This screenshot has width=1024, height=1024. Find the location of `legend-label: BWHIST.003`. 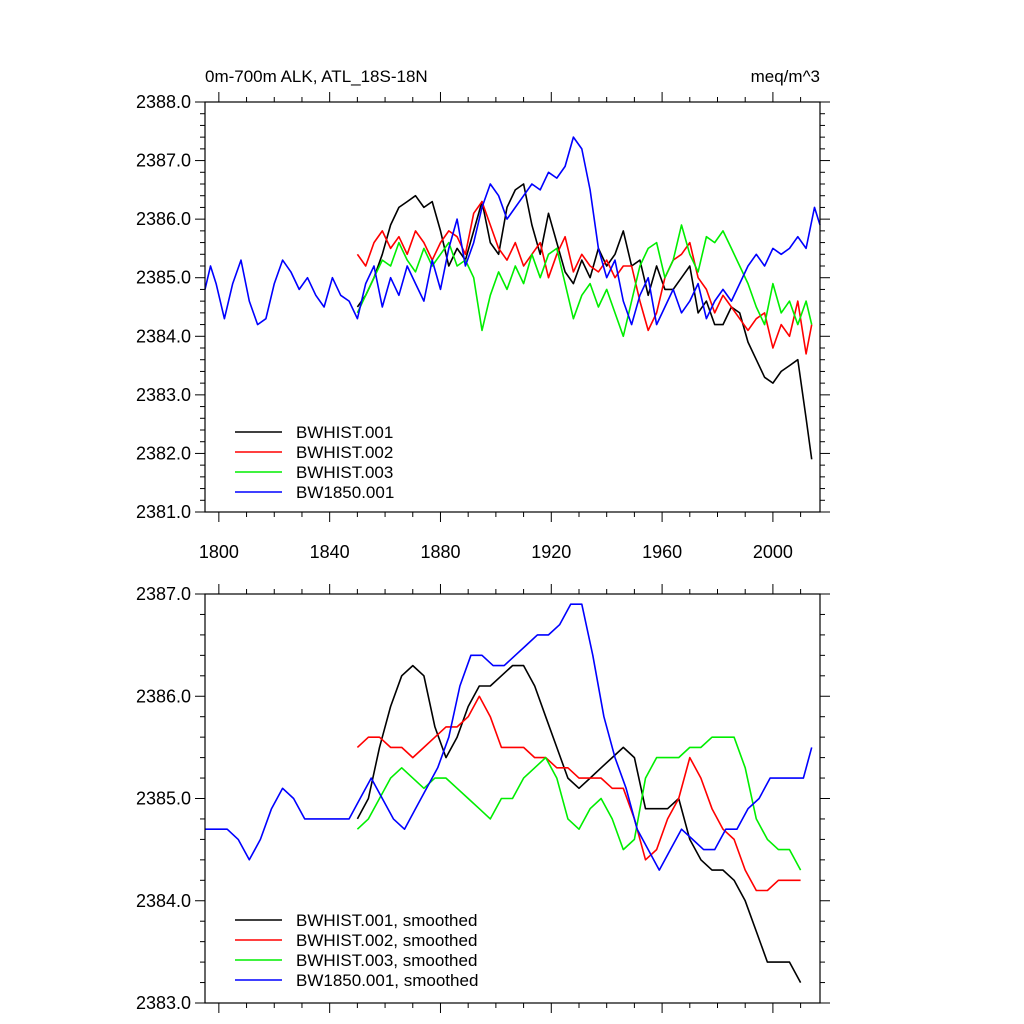

legend-label: BWHIST.003 is located at coordinates (344, 472).